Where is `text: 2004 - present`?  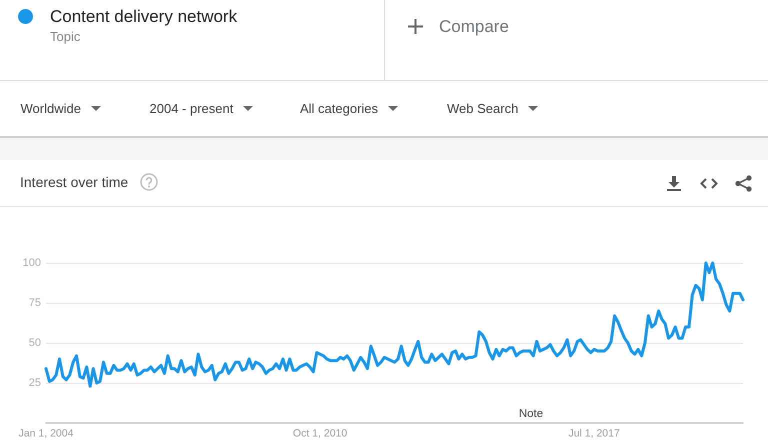
text: 2004 - present is located at coordinates (192, 108).